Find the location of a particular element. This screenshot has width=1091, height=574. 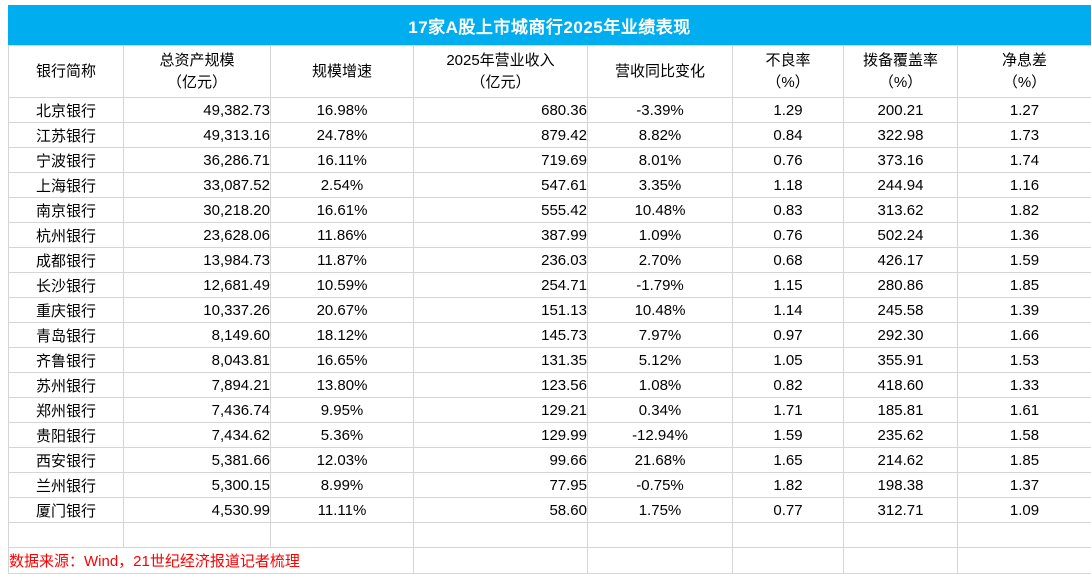

cell-nim: 1.16 is located at coordinates (1024, 185).